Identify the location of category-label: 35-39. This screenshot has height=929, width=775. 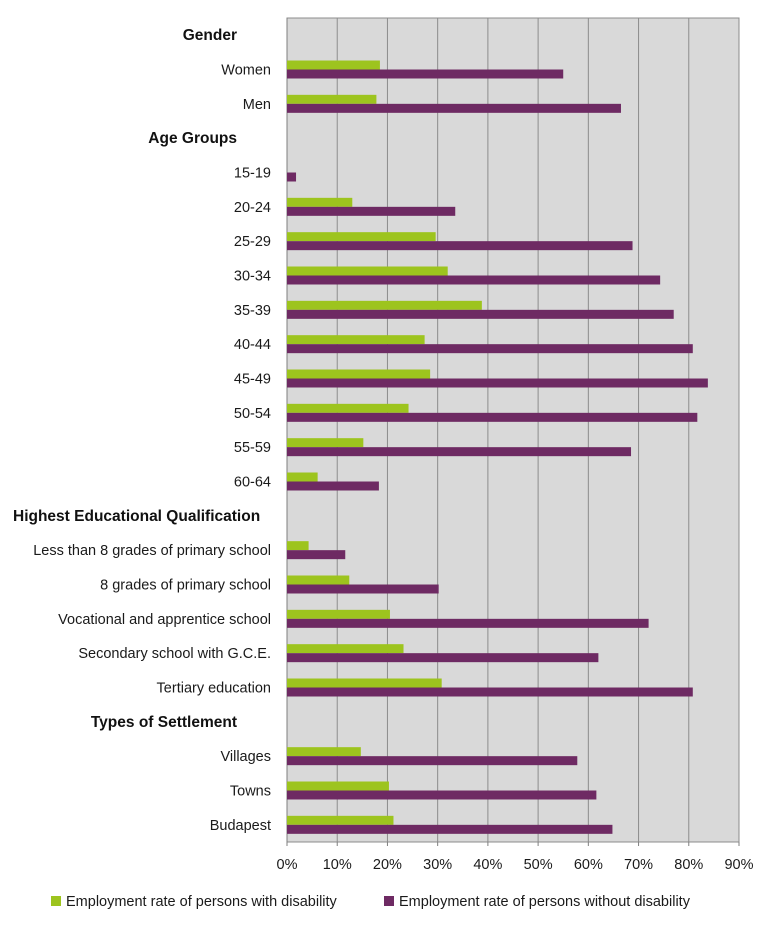
(252, 311).